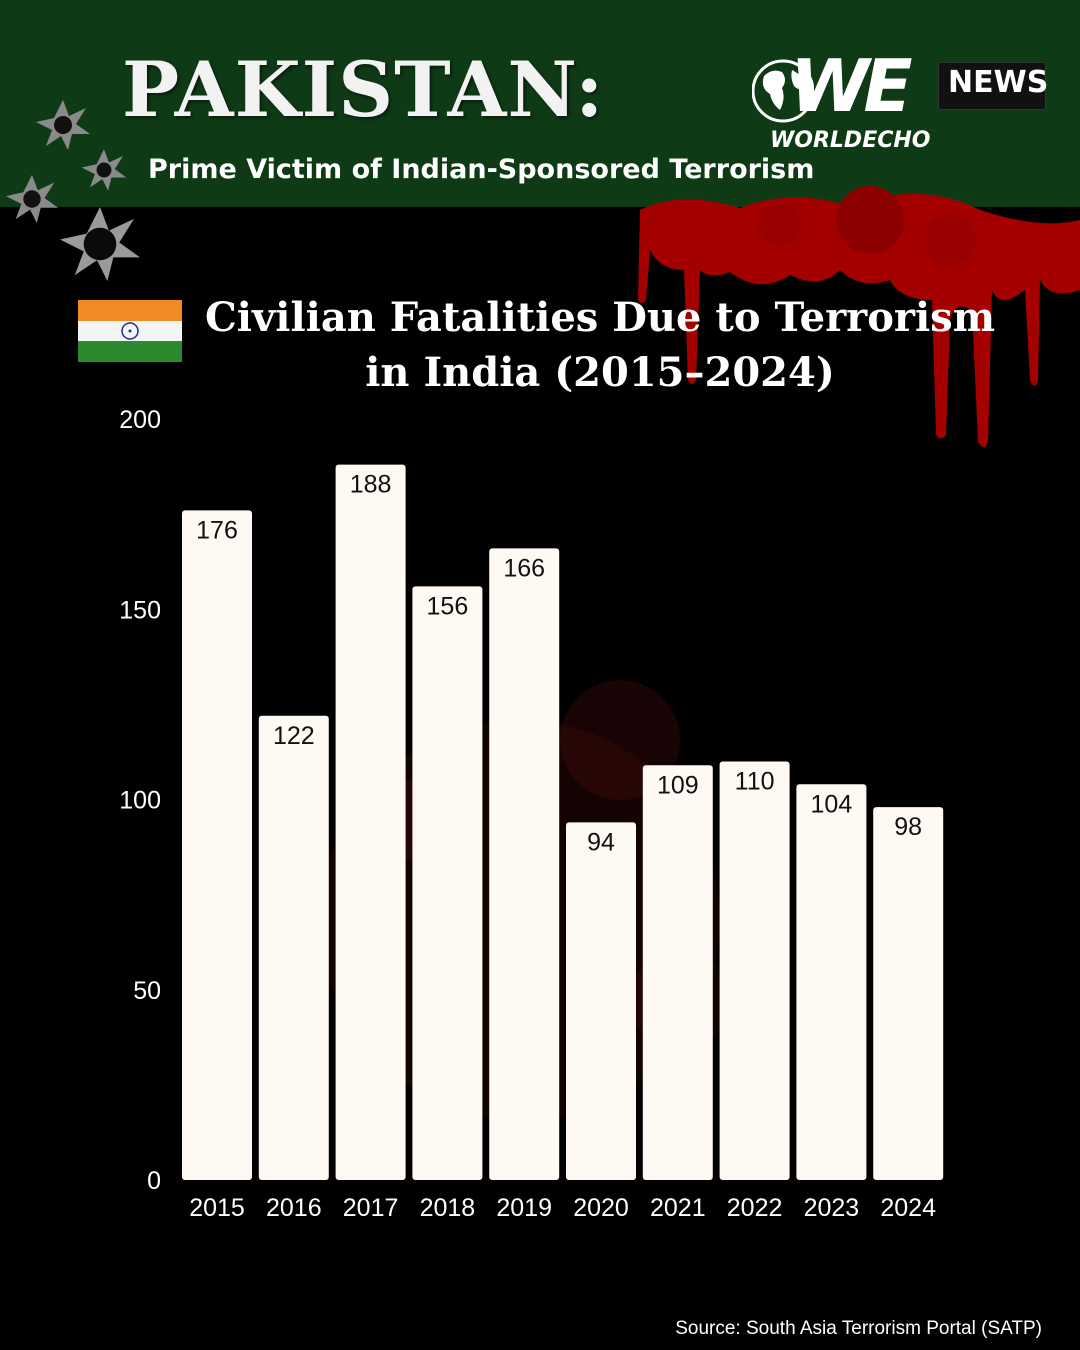 This screenshot has height=1350, width=1080. Describe the element at coordinates (601, 1001) in the screenshot. I see `bar-2020` at that location.